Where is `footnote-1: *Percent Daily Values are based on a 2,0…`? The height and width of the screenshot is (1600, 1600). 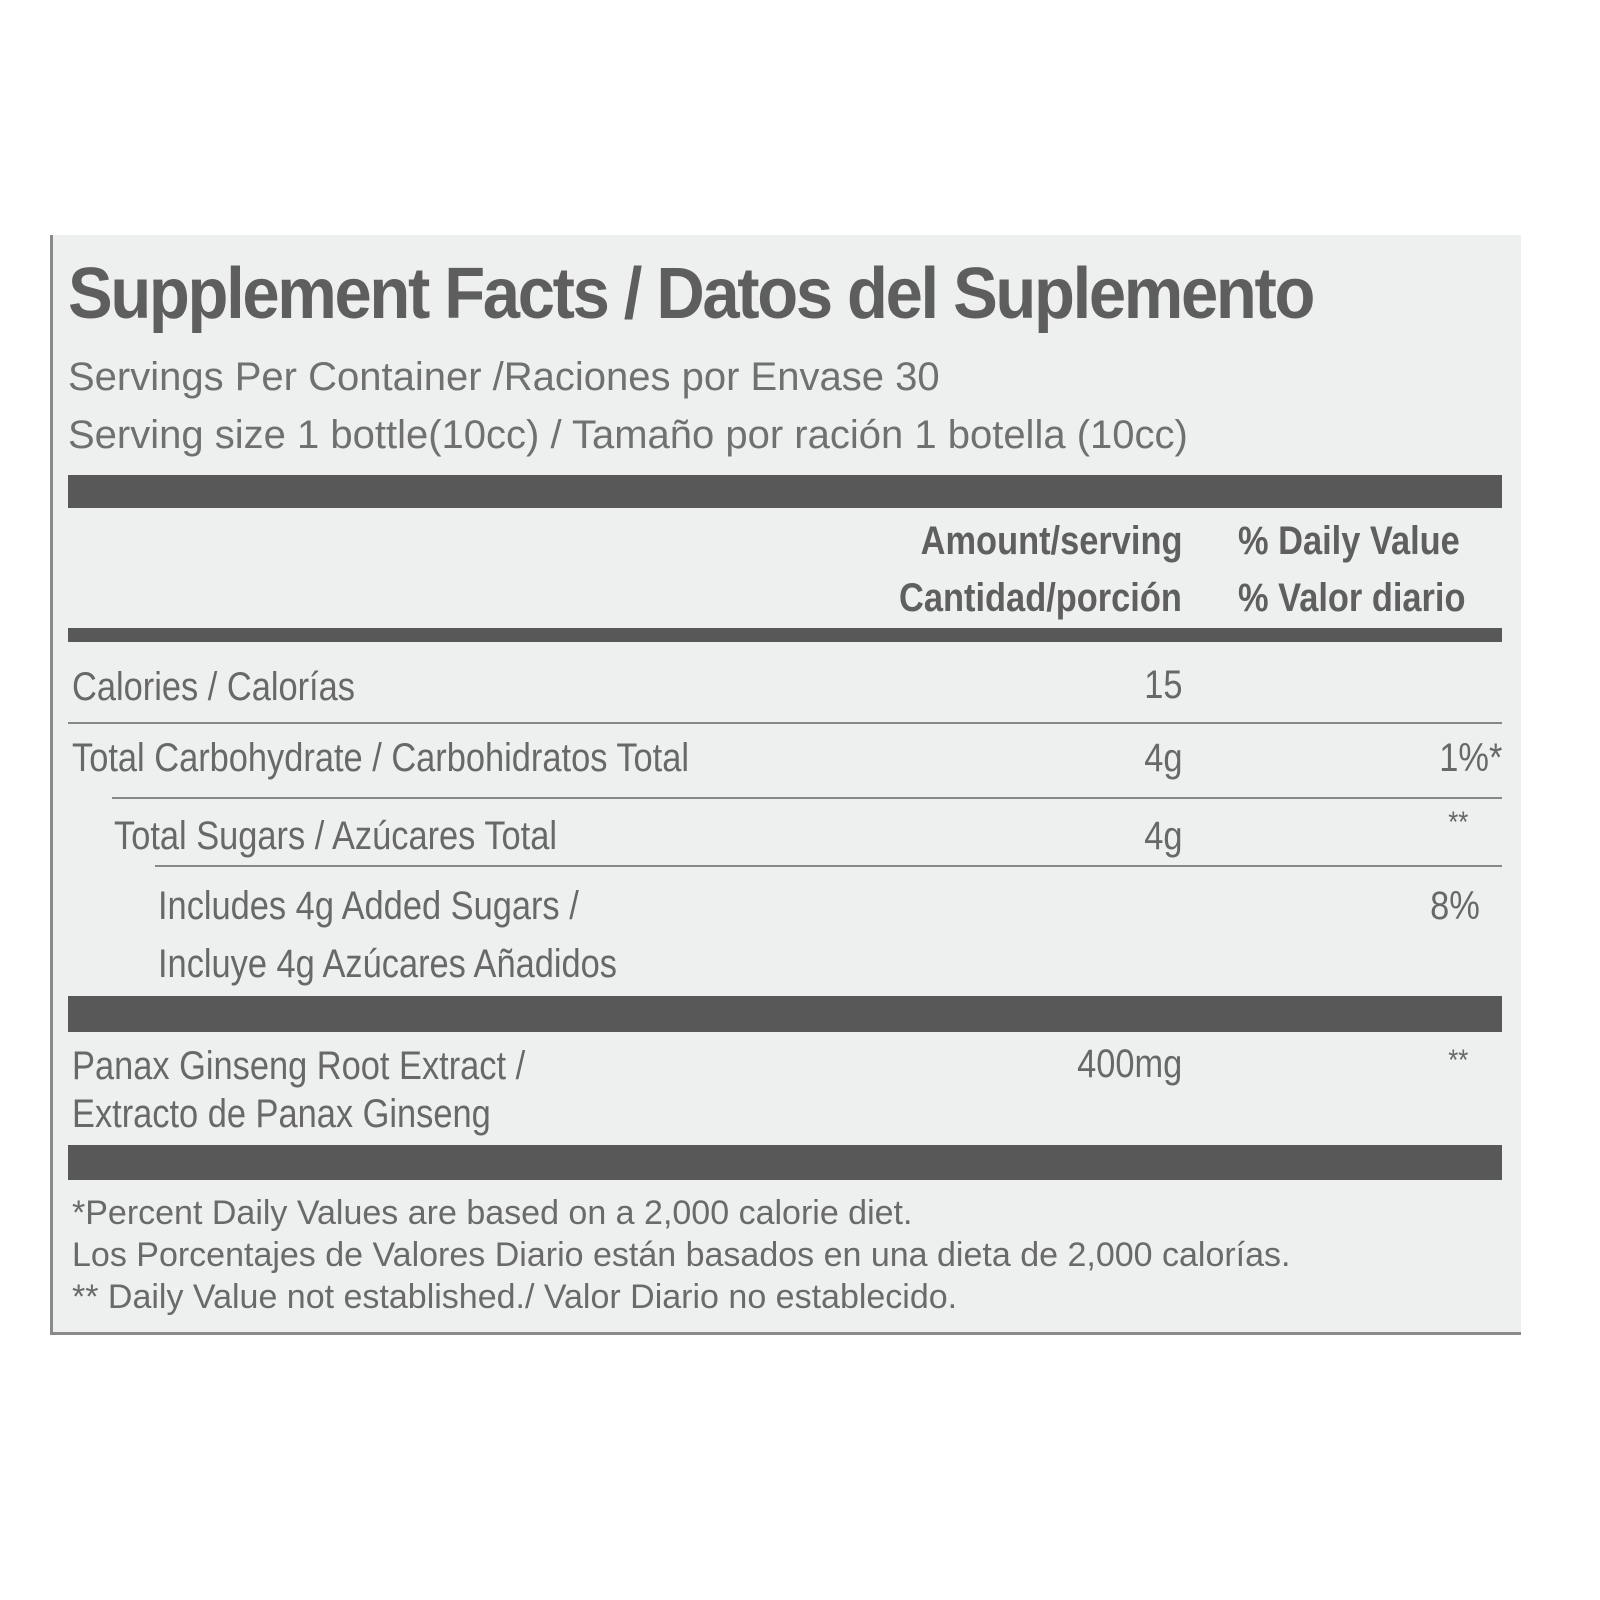
footnote-1: *Percent Daily Values are based on a 2,0… is located at coordinates (492, 1213).